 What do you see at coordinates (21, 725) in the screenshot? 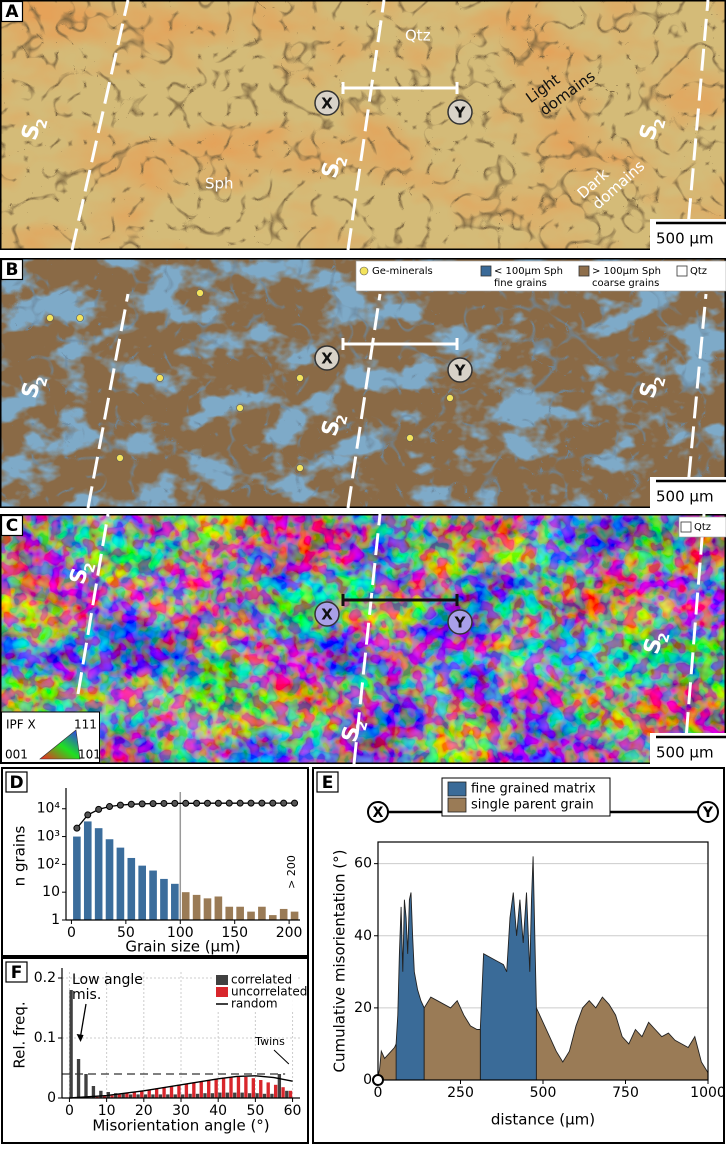
I see `ipf-title: IPF X` at bounding box center [21, 725].